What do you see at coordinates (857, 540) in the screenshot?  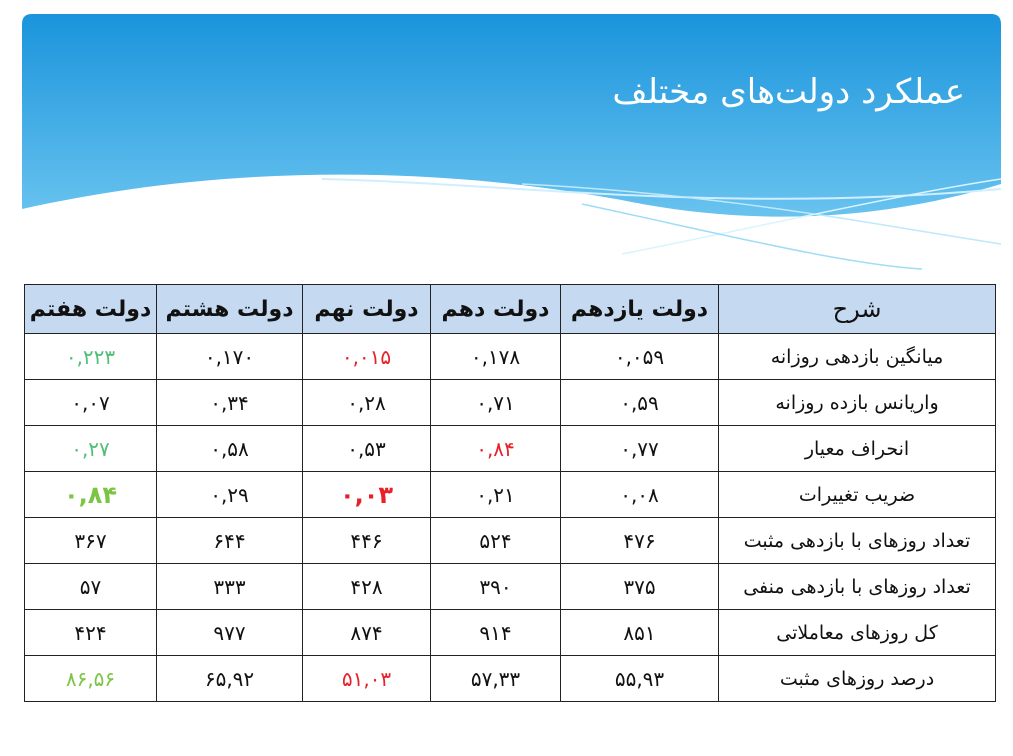 I see `row-label: تعداد روزهای با بازدهی مثبت` at bounding box center [857, 540].